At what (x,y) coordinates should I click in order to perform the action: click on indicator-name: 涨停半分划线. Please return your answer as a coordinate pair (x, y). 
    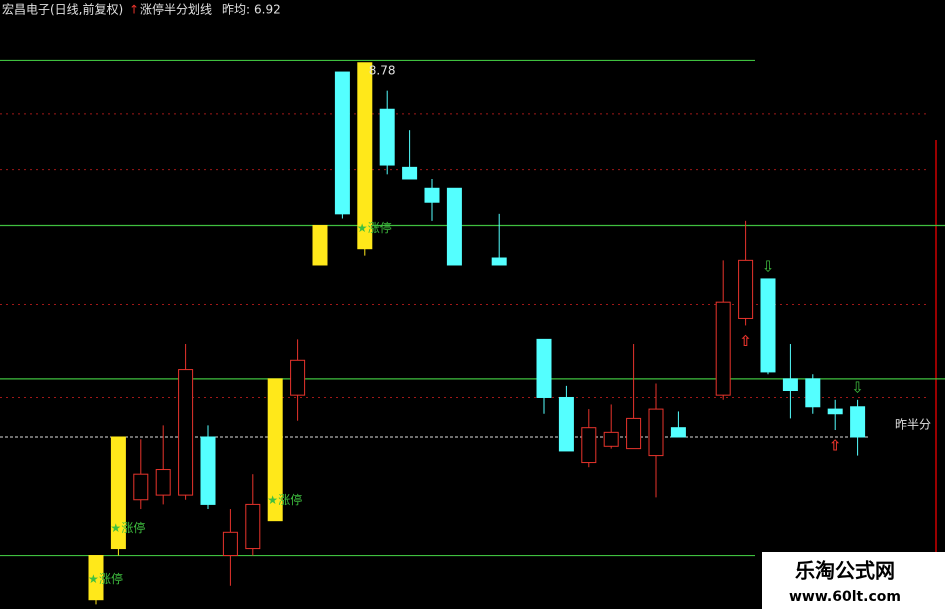
    Looking at the image, I should click on (176, 9).